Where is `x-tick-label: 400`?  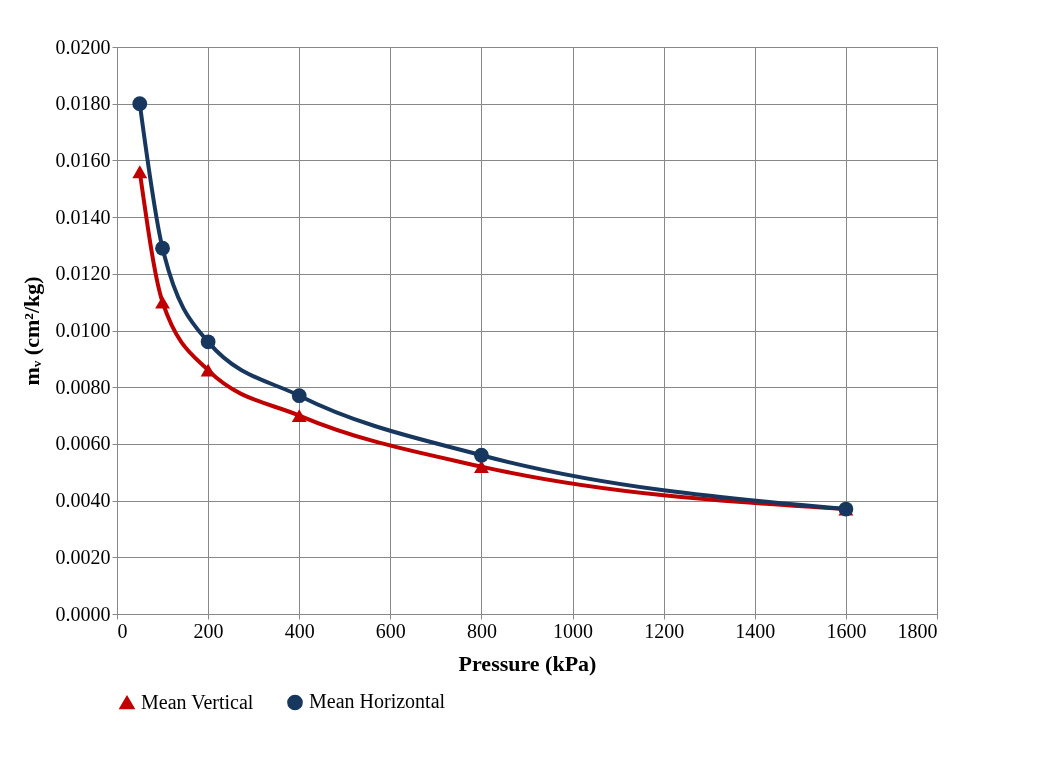 x-tick-label: 400 is located at coordinates (299, 630).